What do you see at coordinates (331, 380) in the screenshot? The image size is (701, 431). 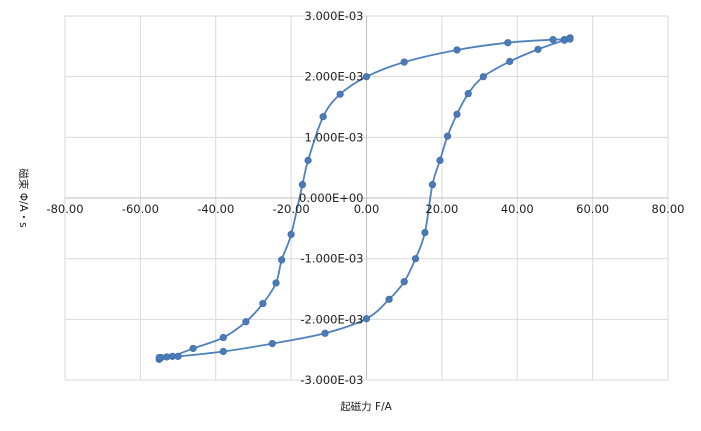 I see `y-tick-label: -3.000E-03` at bounding box center [331, 380].